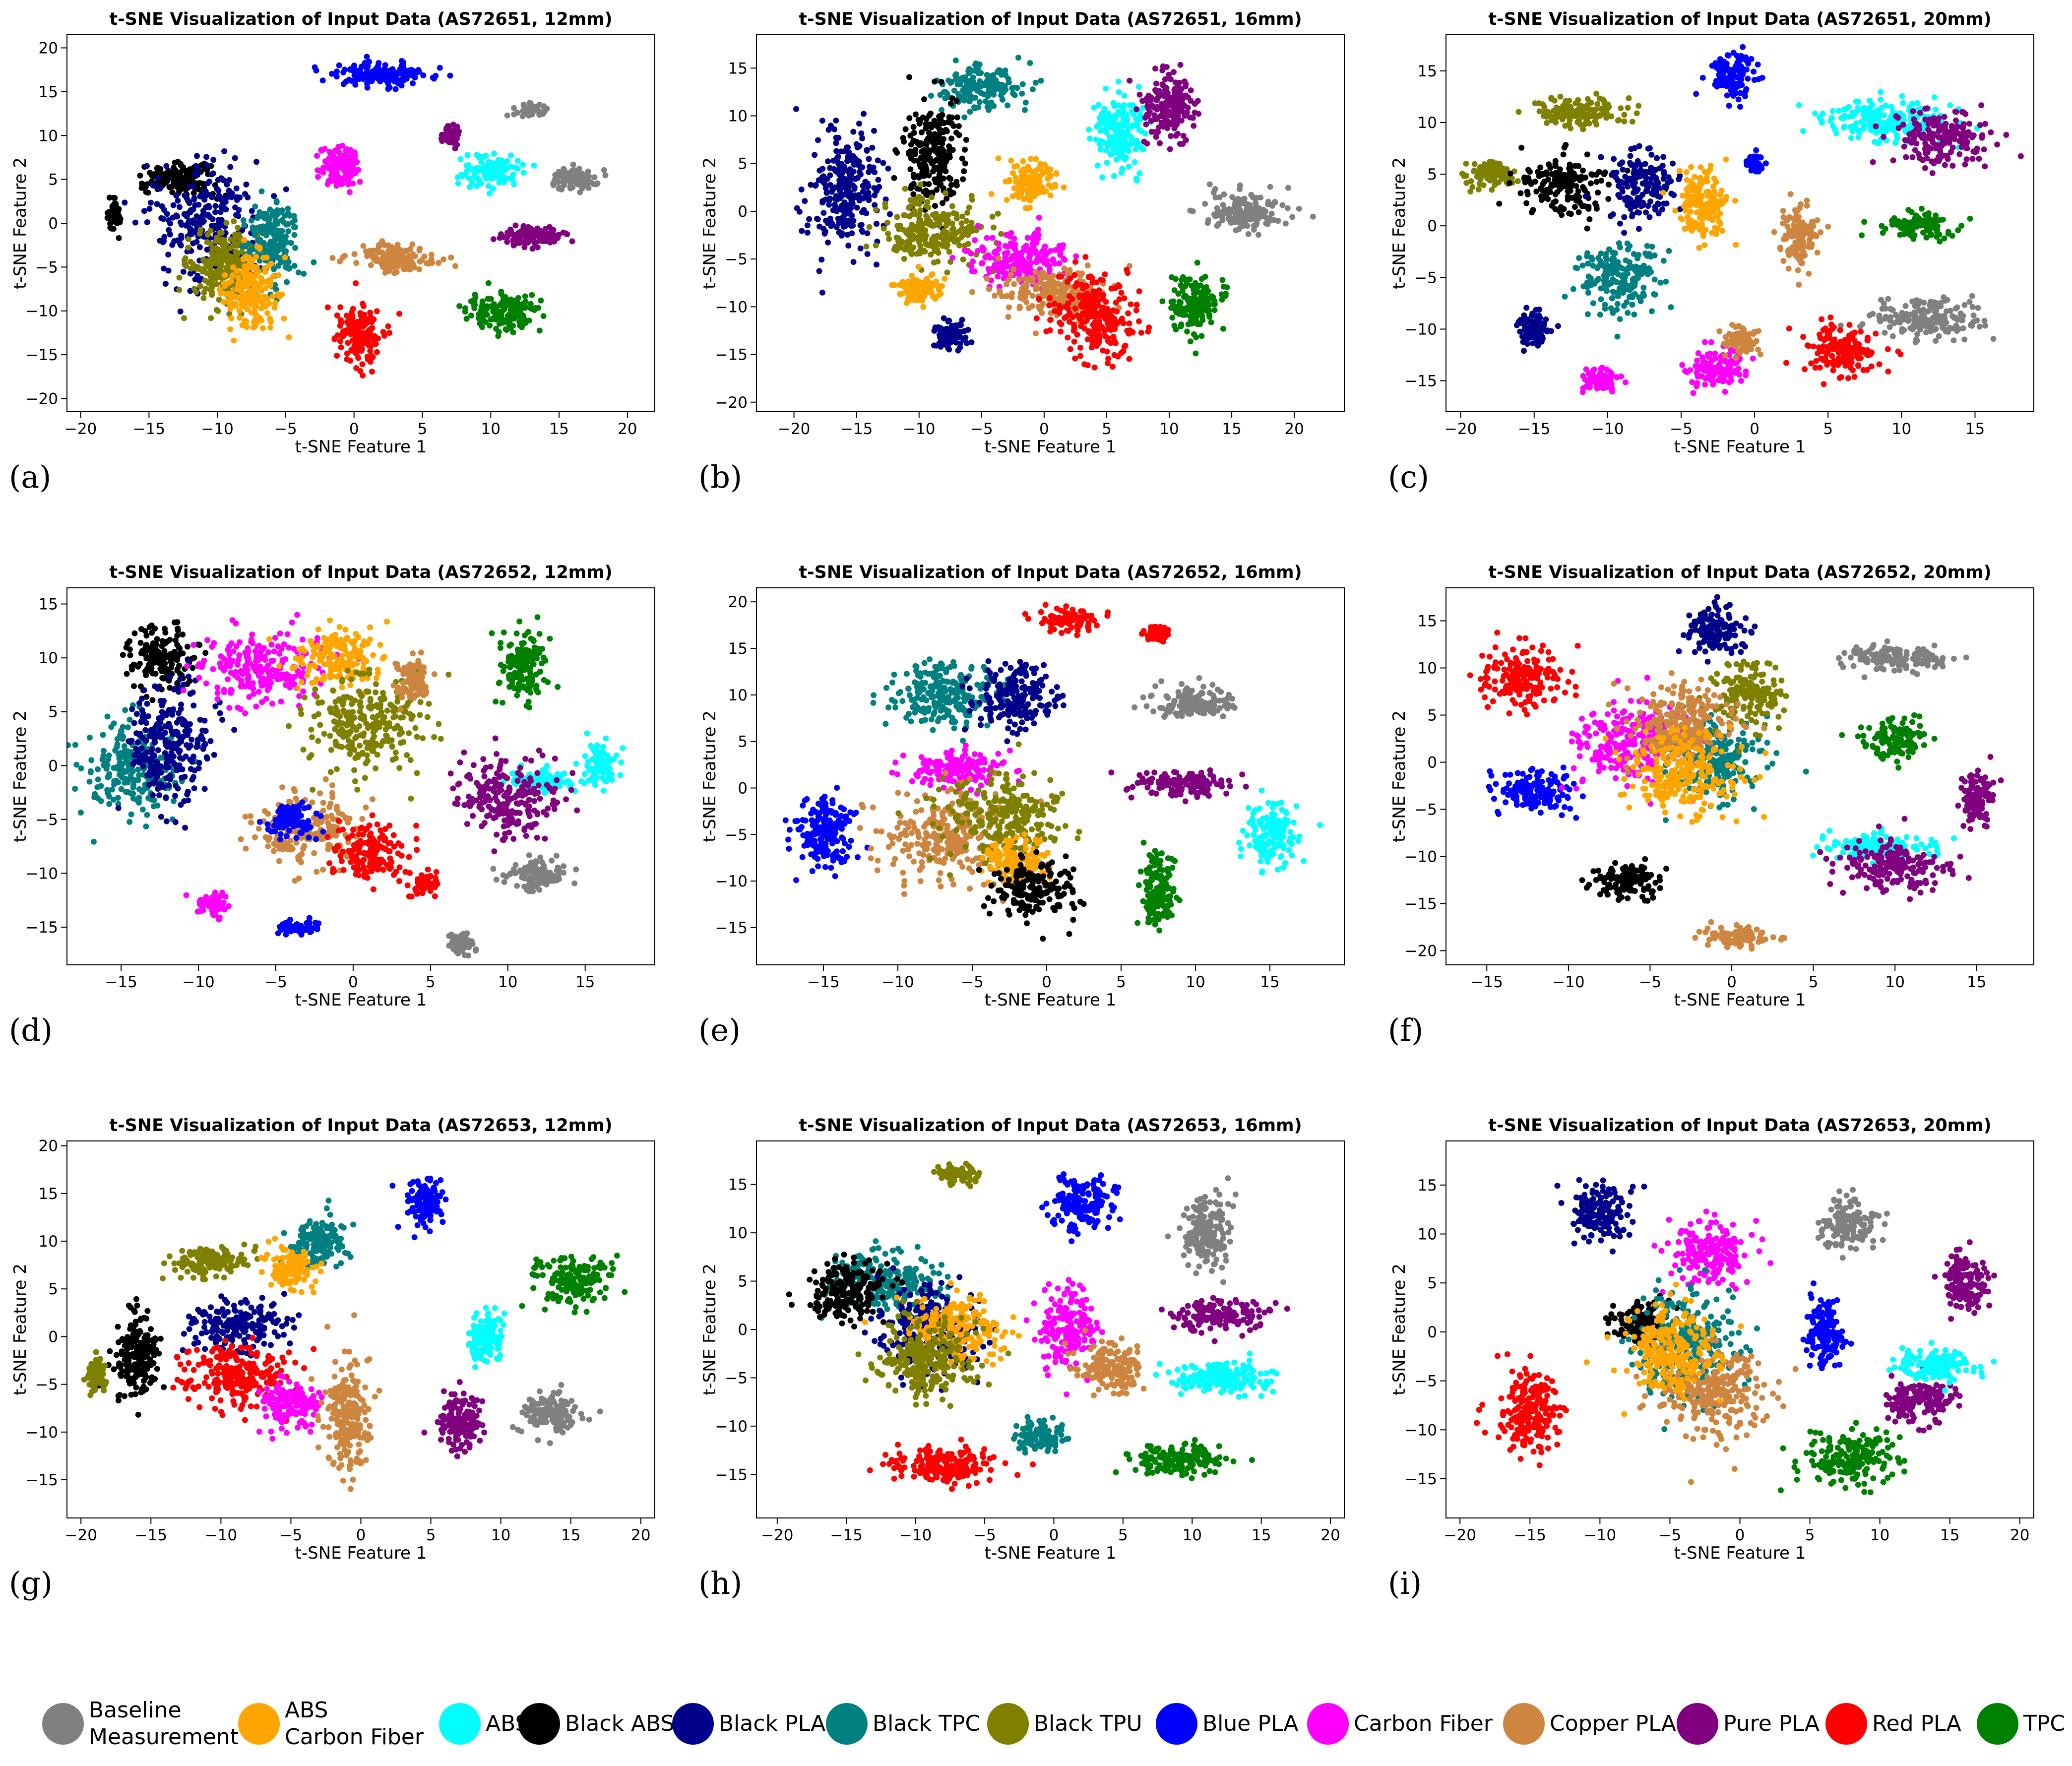 The width and height of the screenshot is (2072, 1766). I want to click on y-tick-label: −15, so click(731, 355).